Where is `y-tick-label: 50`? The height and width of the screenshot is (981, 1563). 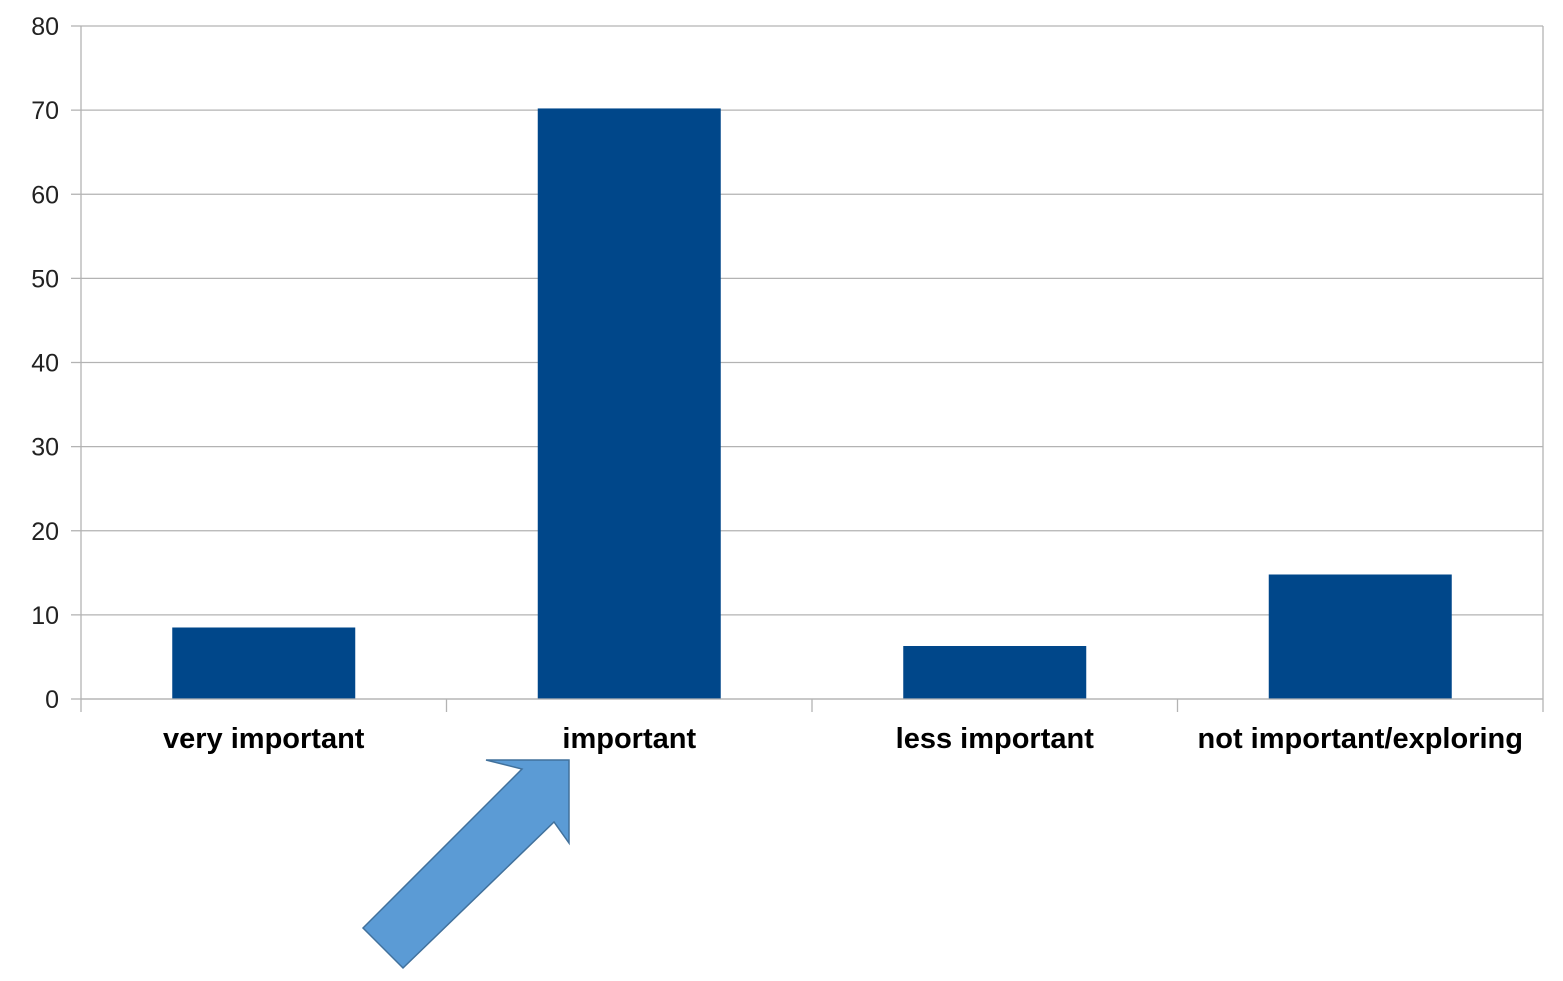
y-tick-label: 50 is located at coordinates (45, 279).